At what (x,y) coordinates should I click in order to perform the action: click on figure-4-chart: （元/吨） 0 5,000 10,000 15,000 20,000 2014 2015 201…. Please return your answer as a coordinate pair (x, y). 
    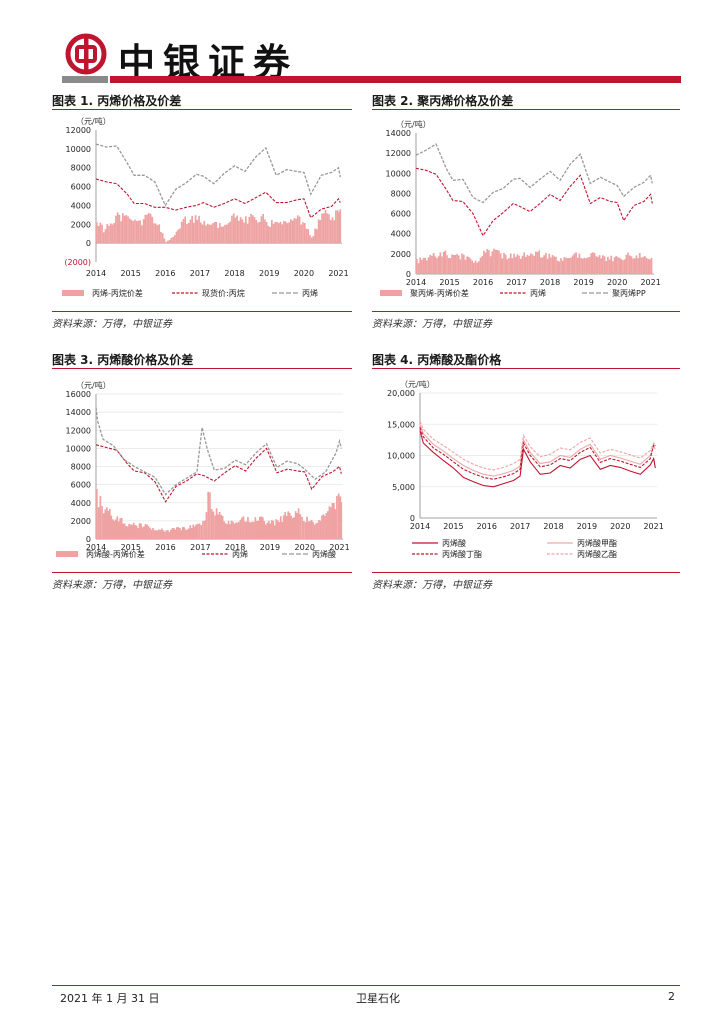
    Looking at the image, I should click on (526, 470).